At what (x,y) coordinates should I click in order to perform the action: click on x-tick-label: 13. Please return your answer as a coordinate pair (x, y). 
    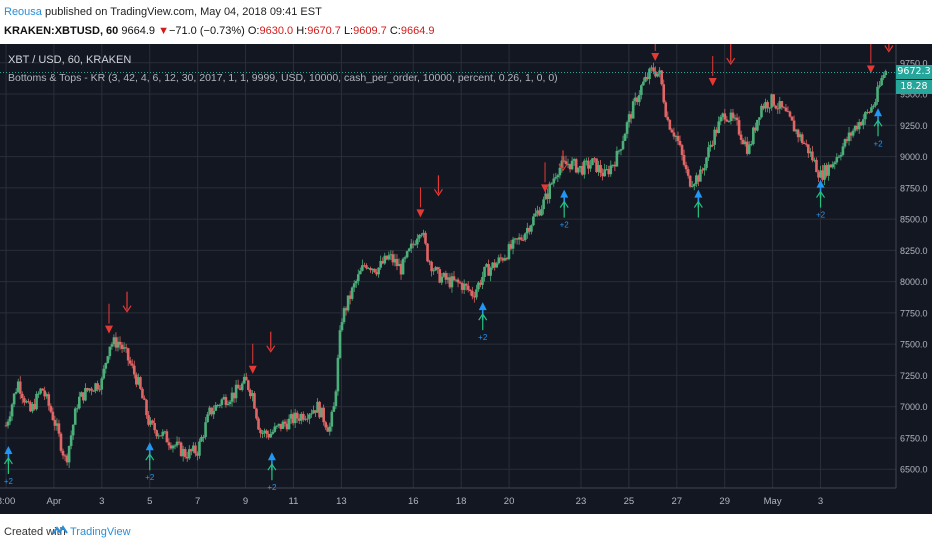
    Looking at the image, I should click on (341, 501).